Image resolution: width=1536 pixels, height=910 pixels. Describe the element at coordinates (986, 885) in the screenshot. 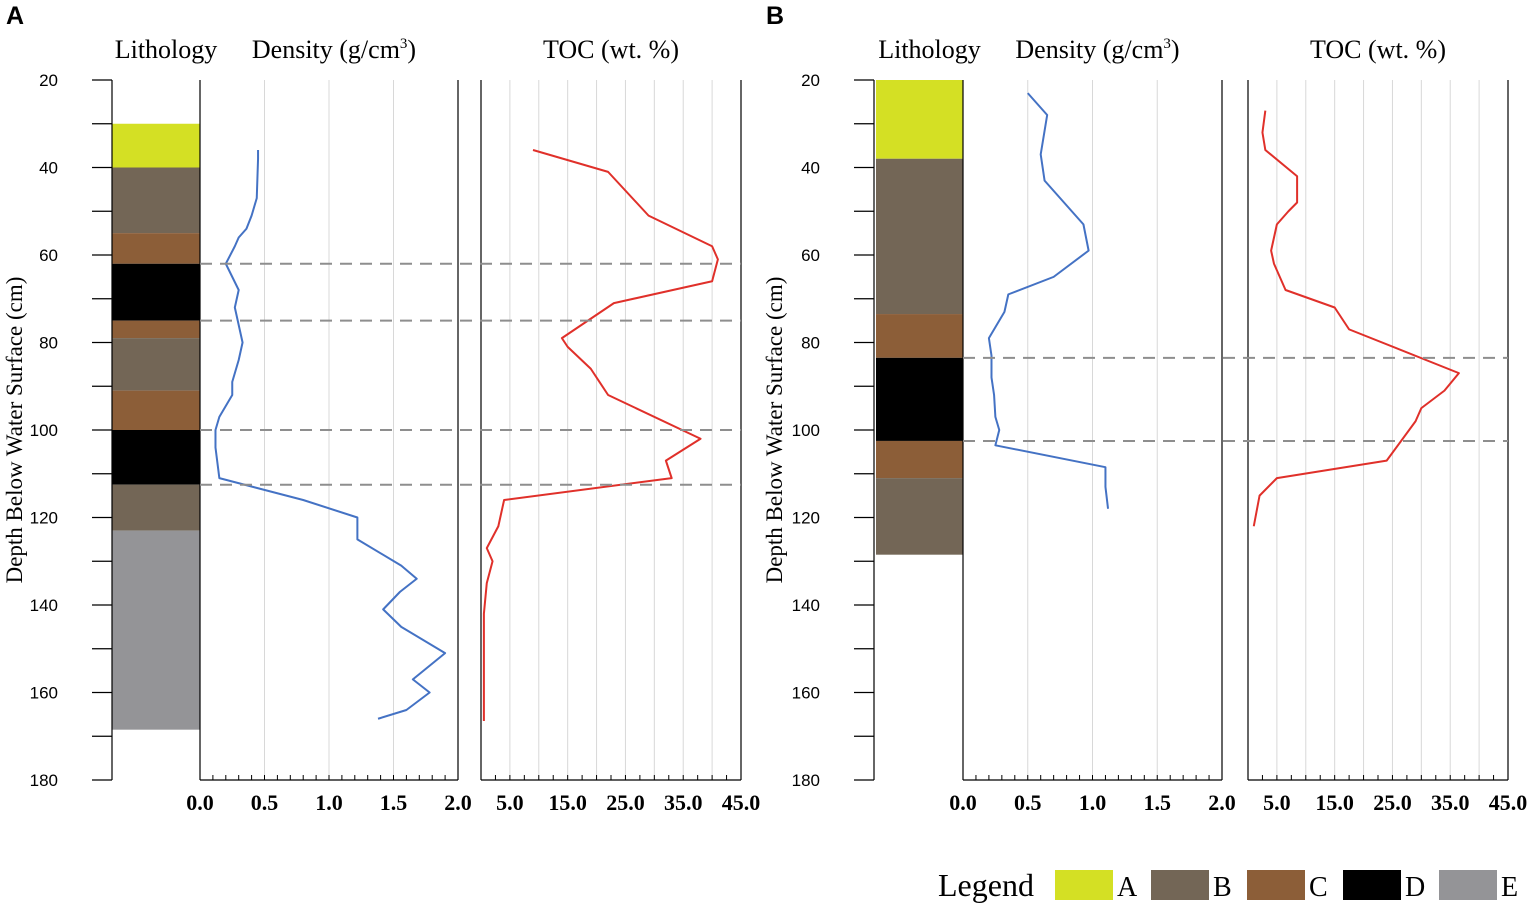

I see `legend-title: Legend` at that location.